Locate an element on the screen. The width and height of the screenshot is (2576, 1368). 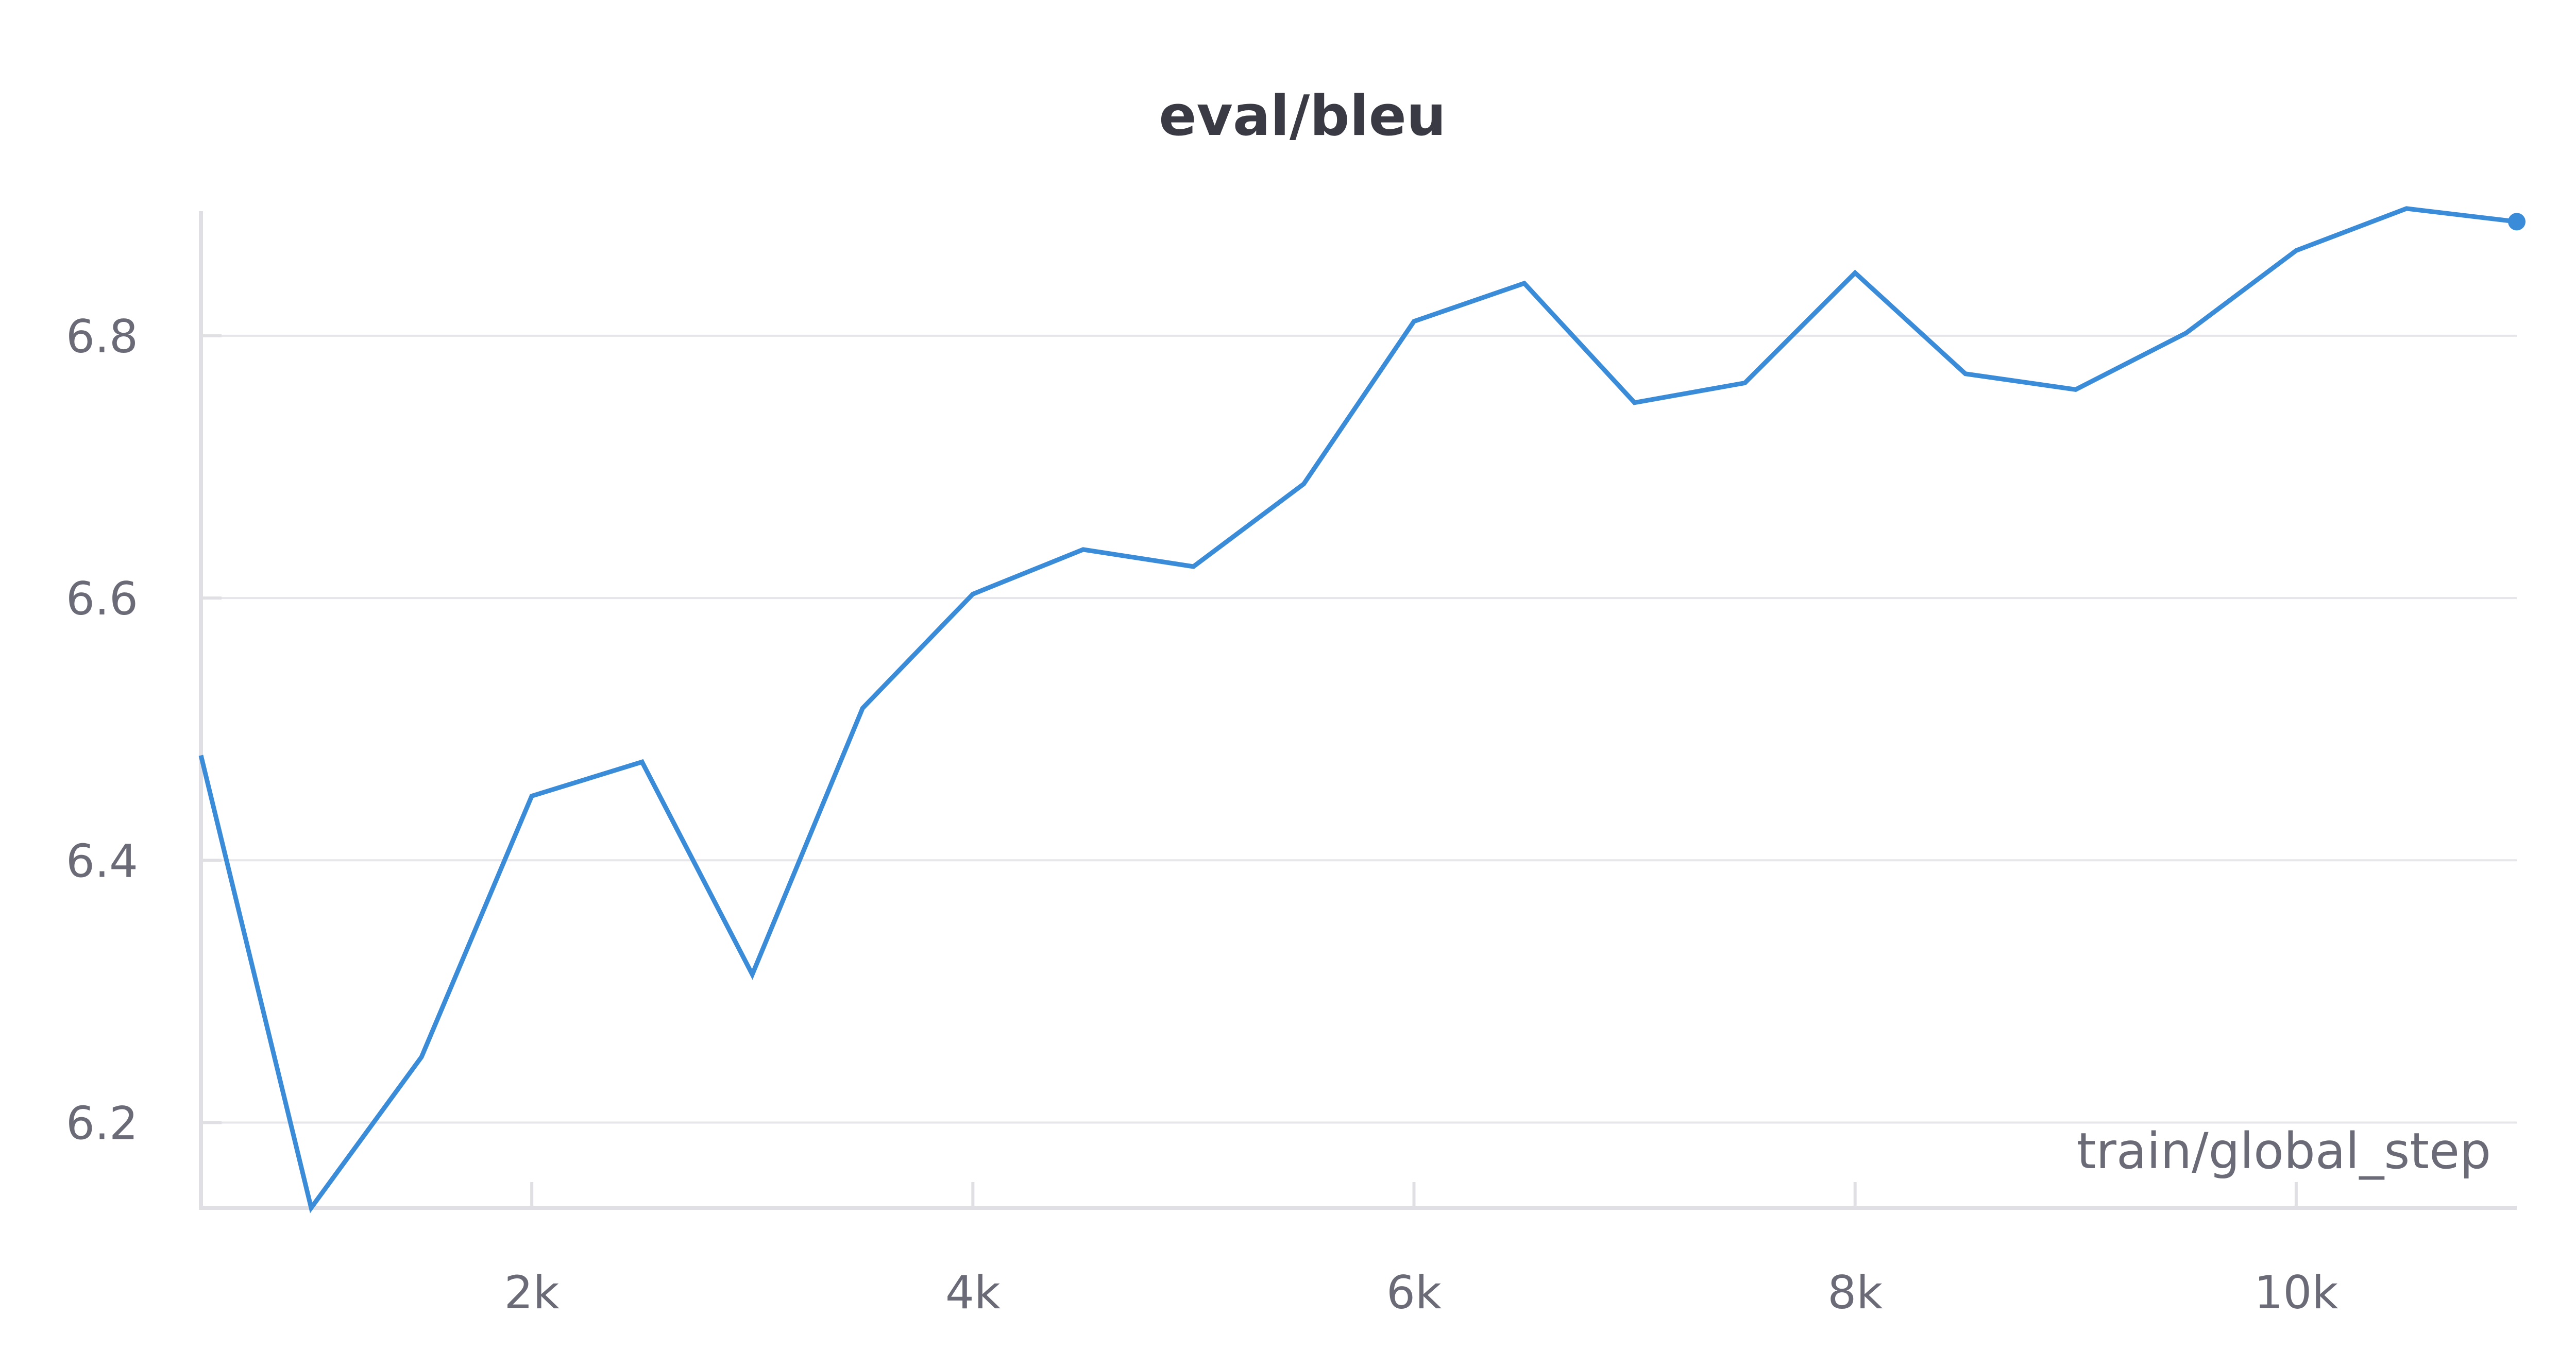
y-tick-labels: 6.2 6.4 6.6 6.8 is located at coordinates (102, 730).